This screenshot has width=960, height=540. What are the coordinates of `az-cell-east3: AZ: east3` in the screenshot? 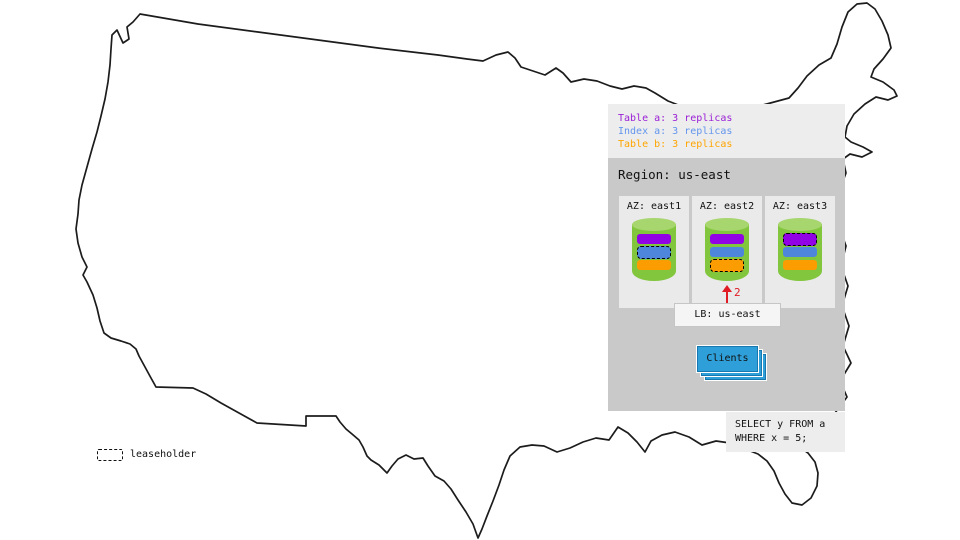 It's located at (800, 252).